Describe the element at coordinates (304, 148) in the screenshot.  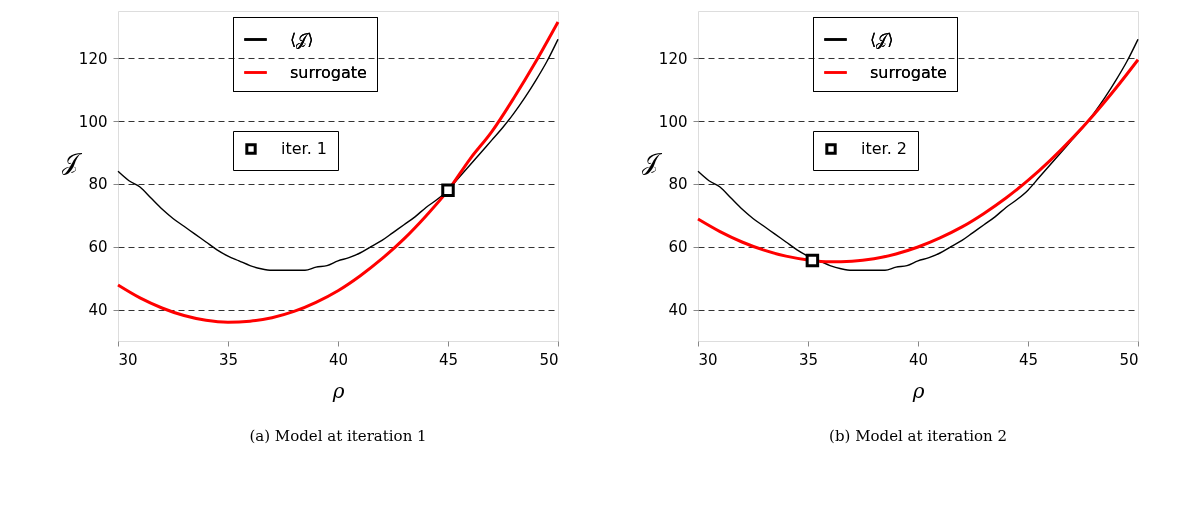
I see `legend-label: iter. 1` at that location.